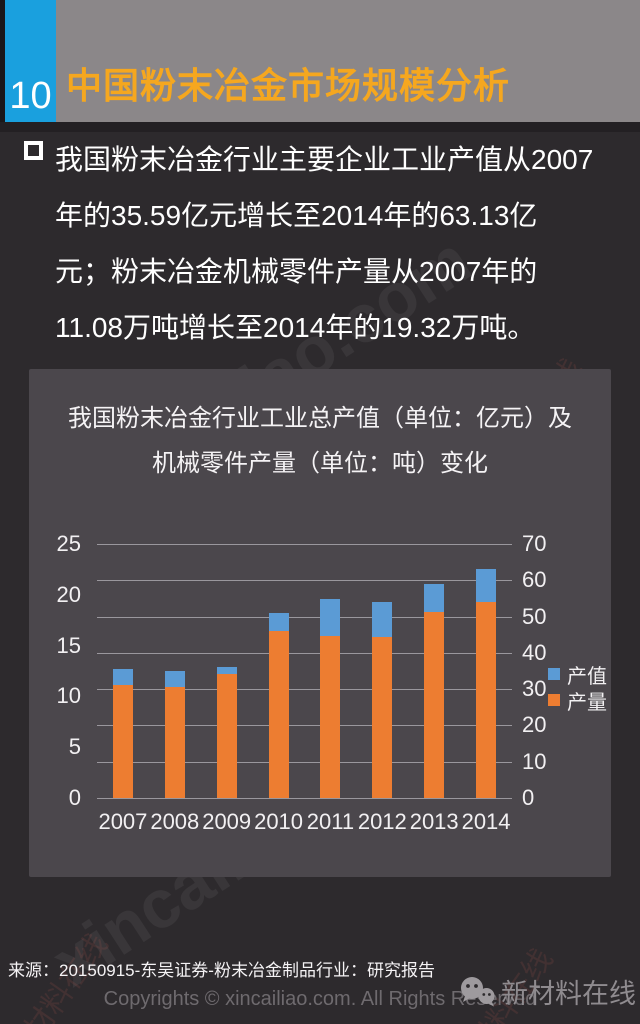 The width and height of the screenshot is (640, 1024). I want to click on source-label: 来源：, so click(33, 970).